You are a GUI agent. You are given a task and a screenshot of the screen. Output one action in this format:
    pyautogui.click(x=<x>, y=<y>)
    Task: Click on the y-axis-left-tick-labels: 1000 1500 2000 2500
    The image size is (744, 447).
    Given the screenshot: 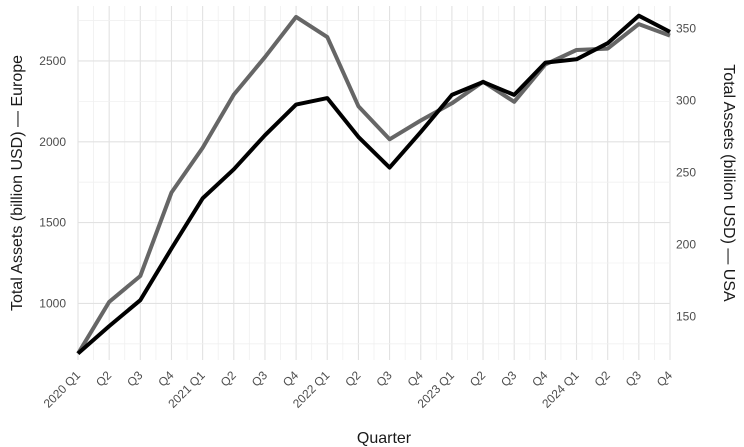 What is the action you would take?
    pyautogui.click(x=52, y=182)
    